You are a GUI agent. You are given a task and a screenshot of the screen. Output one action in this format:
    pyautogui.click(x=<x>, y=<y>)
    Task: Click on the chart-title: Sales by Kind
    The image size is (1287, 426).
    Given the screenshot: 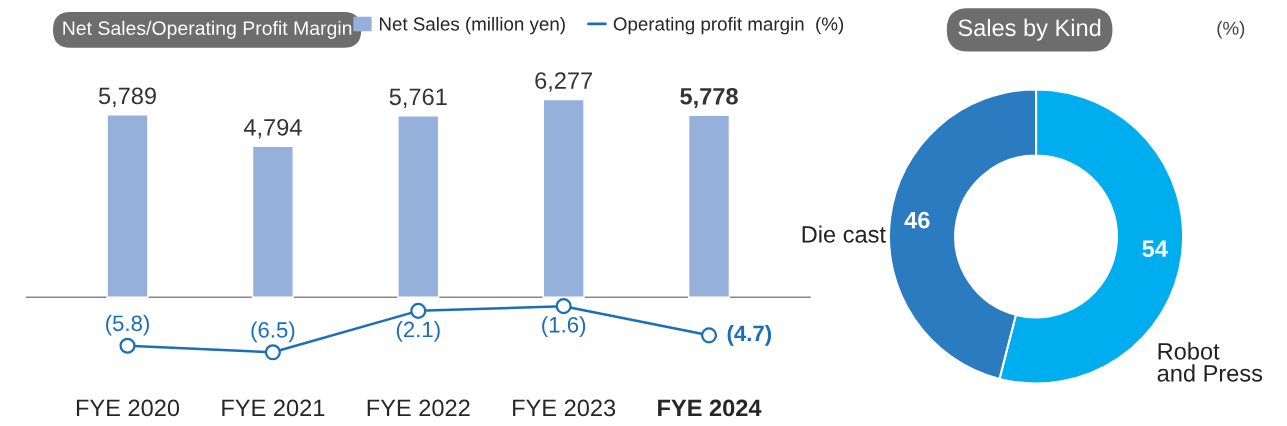 What is the action you would take?
    pyautogui.click(x=1029, y=29)
    